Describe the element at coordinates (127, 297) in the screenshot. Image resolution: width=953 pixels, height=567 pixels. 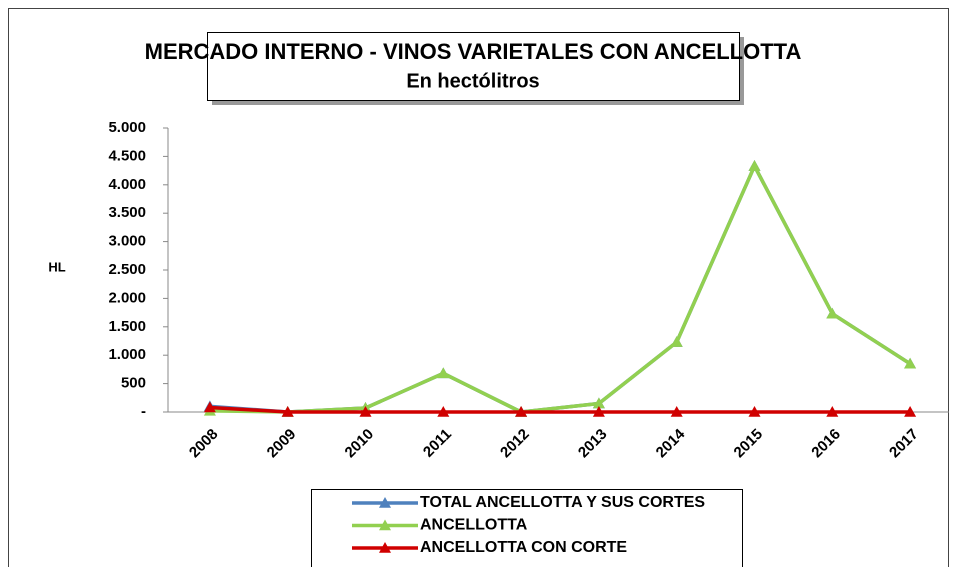
I see `y-tick-label: 2.000` at that location.